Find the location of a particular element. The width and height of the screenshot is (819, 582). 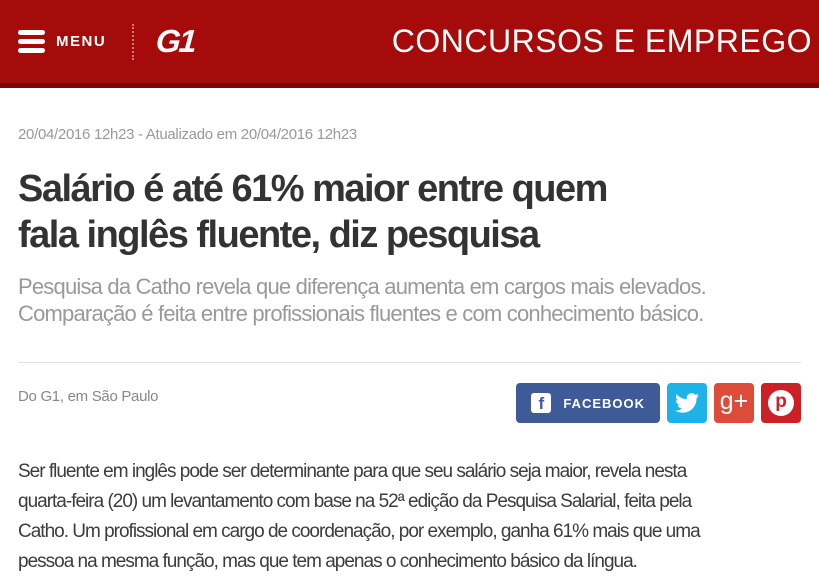

horizontal-divider is located at coordinates (409, 362).